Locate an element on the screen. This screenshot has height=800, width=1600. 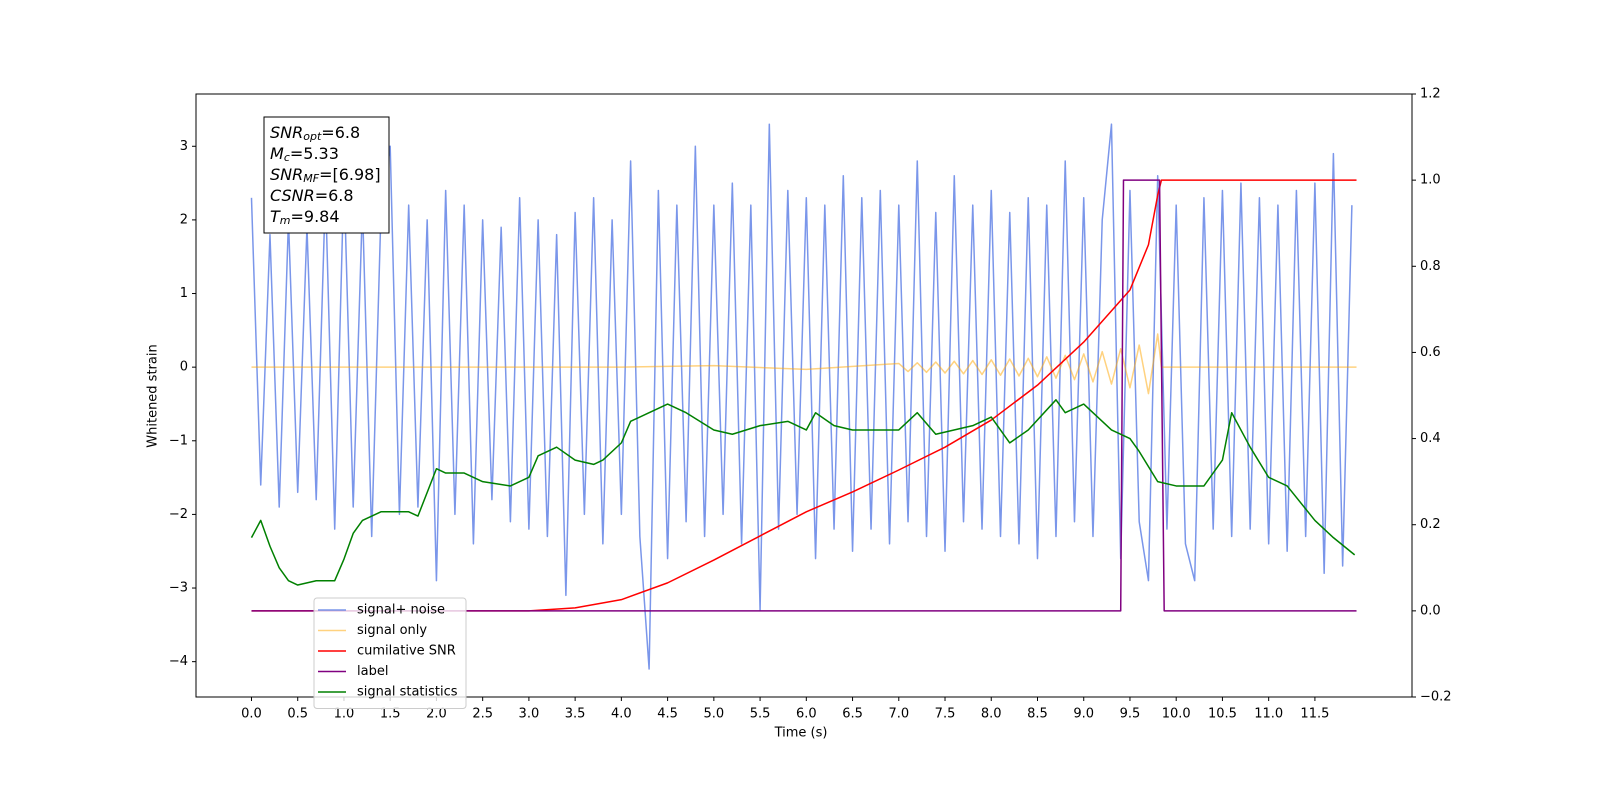
annotation-text: Tm=9.84 is located at coordinates (305, 217).